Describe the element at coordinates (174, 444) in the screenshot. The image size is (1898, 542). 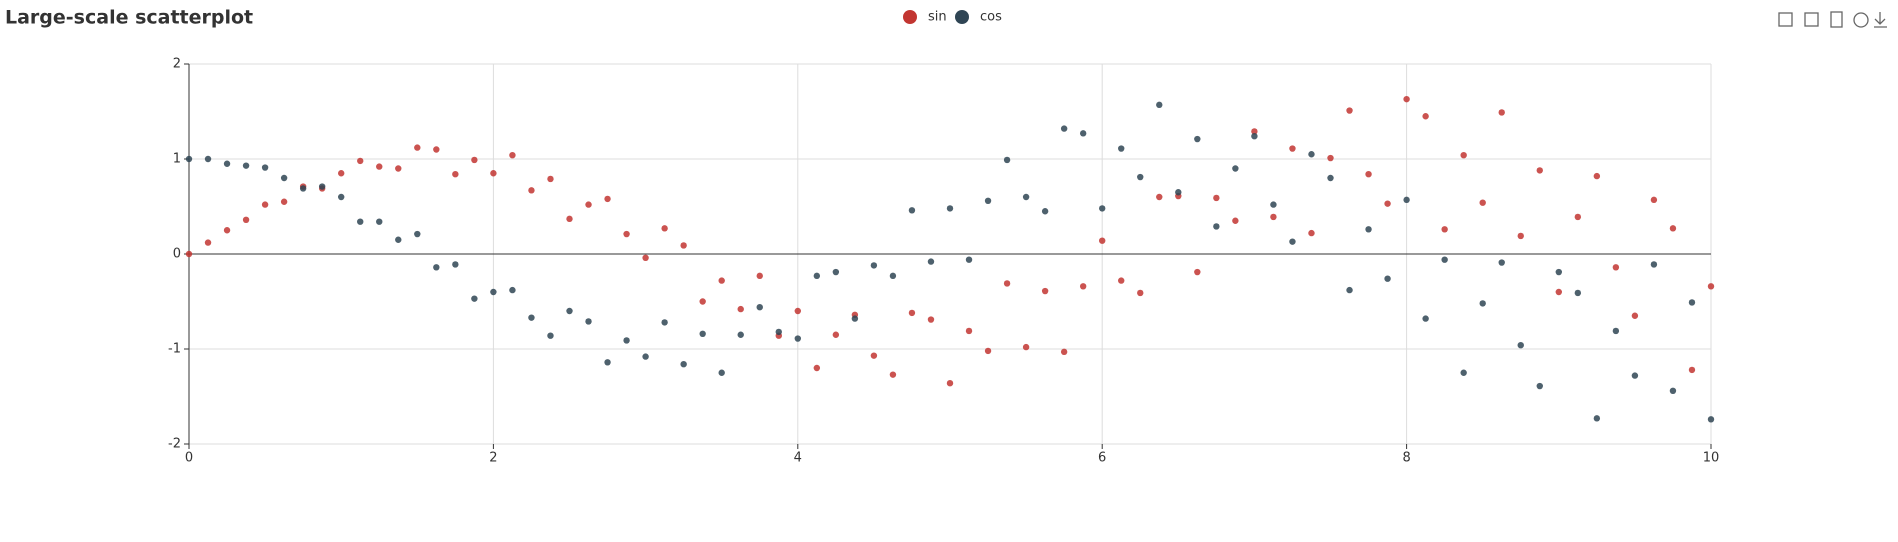
I see `y-tick-label: -2` at that location.